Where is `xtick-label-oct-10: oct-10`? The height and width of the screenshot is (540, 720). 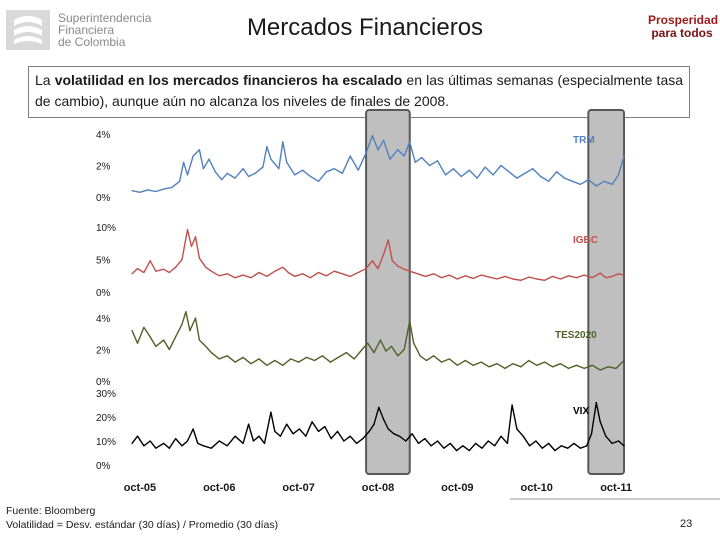
xtick-label-oct-10: oct-10 is located at coordinates (537, 488).